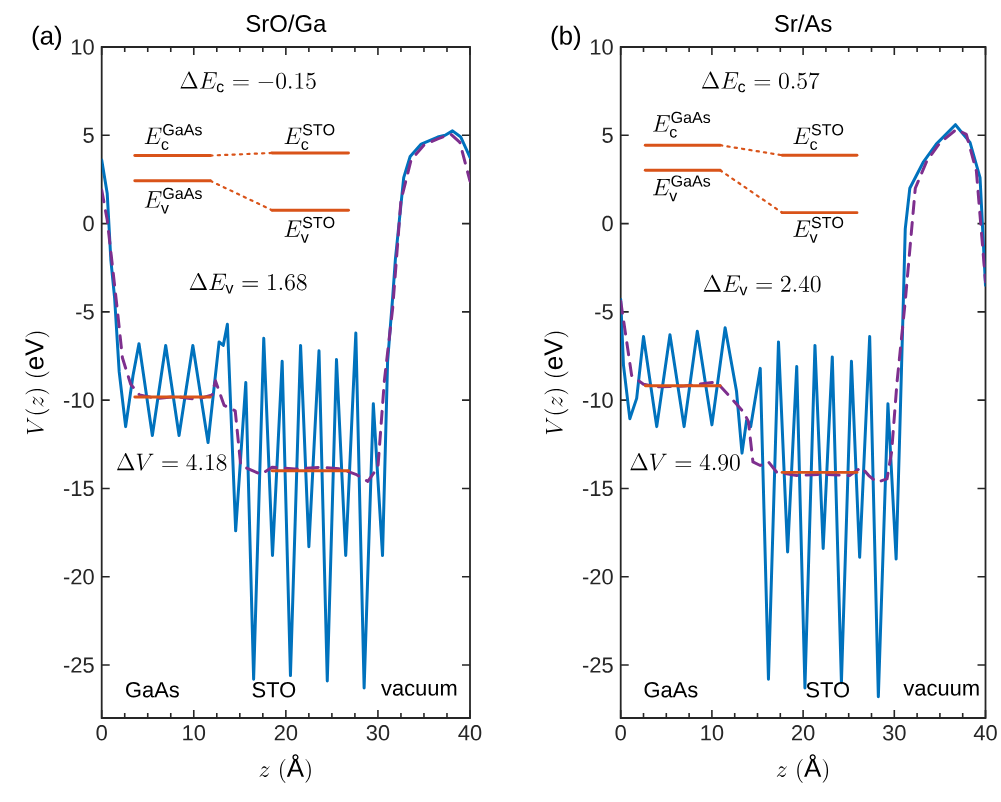  Describe the element at coordinates (760, 82) in the screenshot. I see `annotation: $\Delta E_\mathrm{c} = 0.57$` at that location.